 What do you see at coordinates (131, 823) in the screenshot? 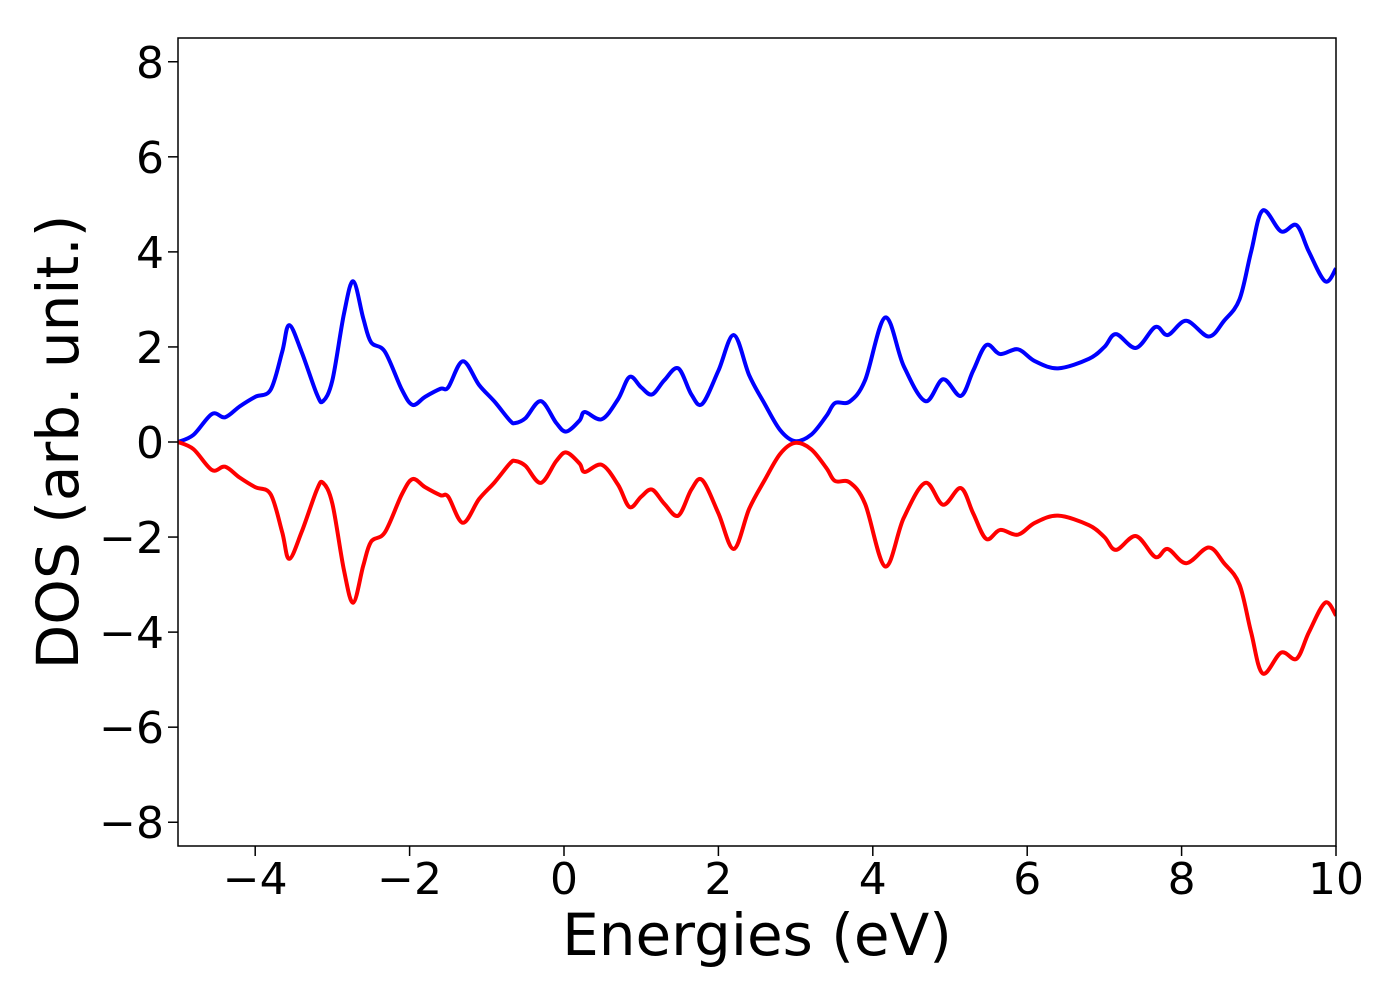
I see `y-tick-label: −8` at bounding box center [131, 823].